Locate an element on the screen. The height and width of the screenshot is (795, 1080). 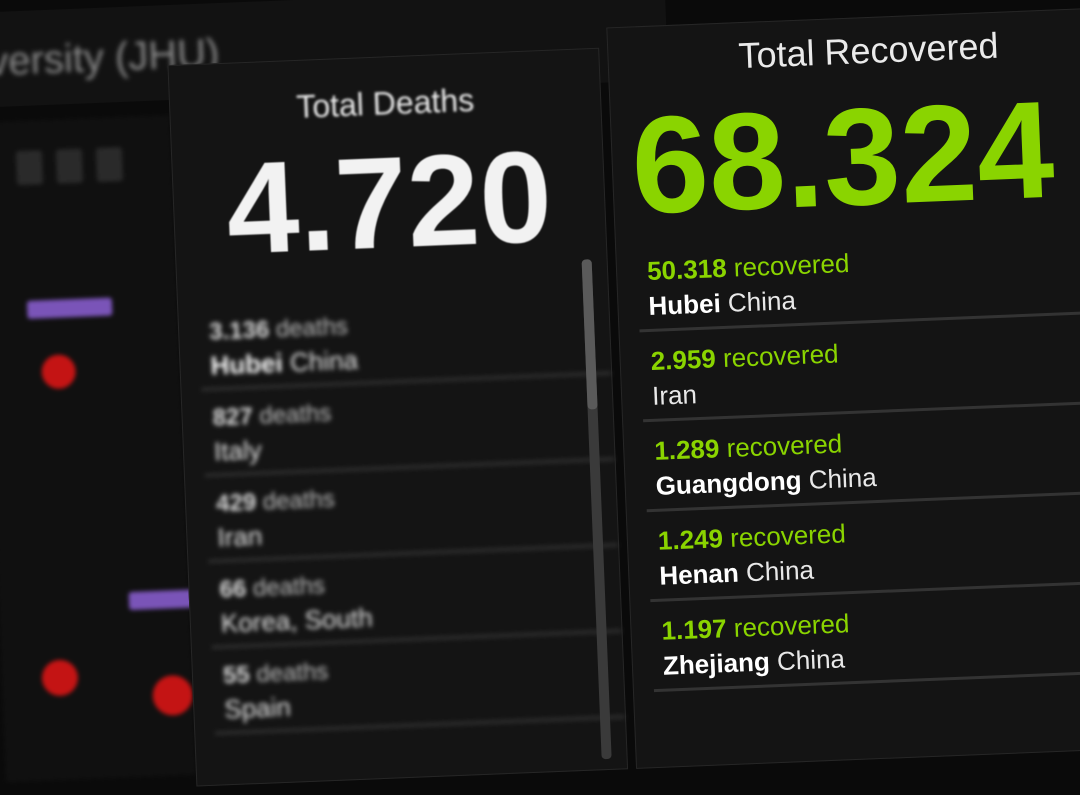
count: 55 is located at coordinates (236, 675).